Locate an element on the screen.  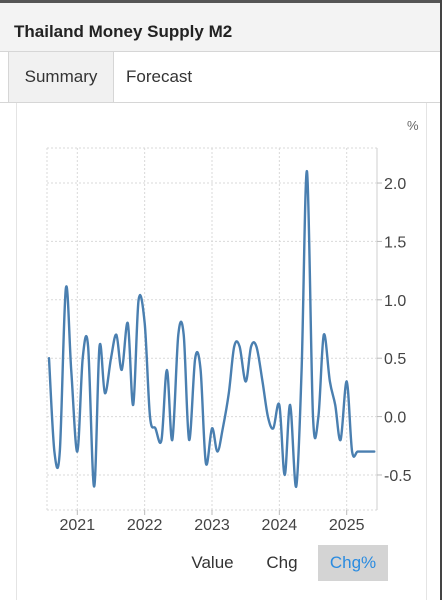
panel-border-right is located at coordinates (426, 351).